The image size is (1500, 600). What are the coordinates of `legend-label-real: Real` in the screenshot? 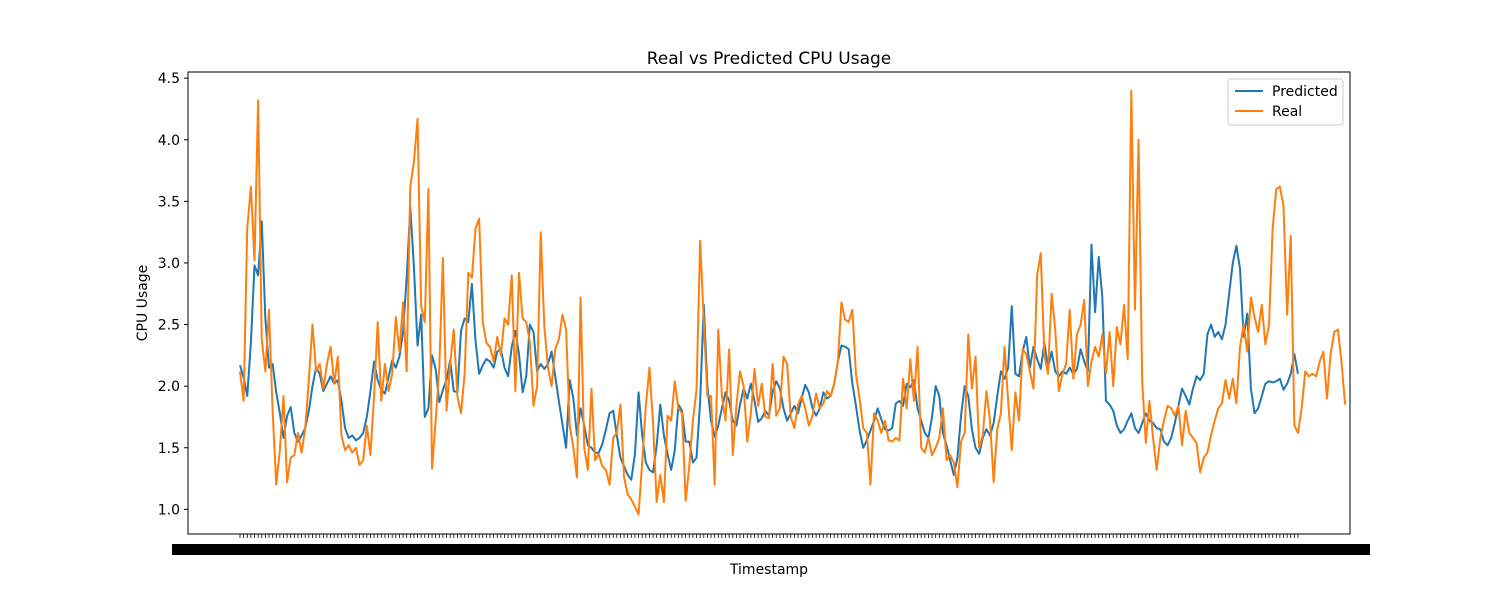 It's located at (1287, 112).